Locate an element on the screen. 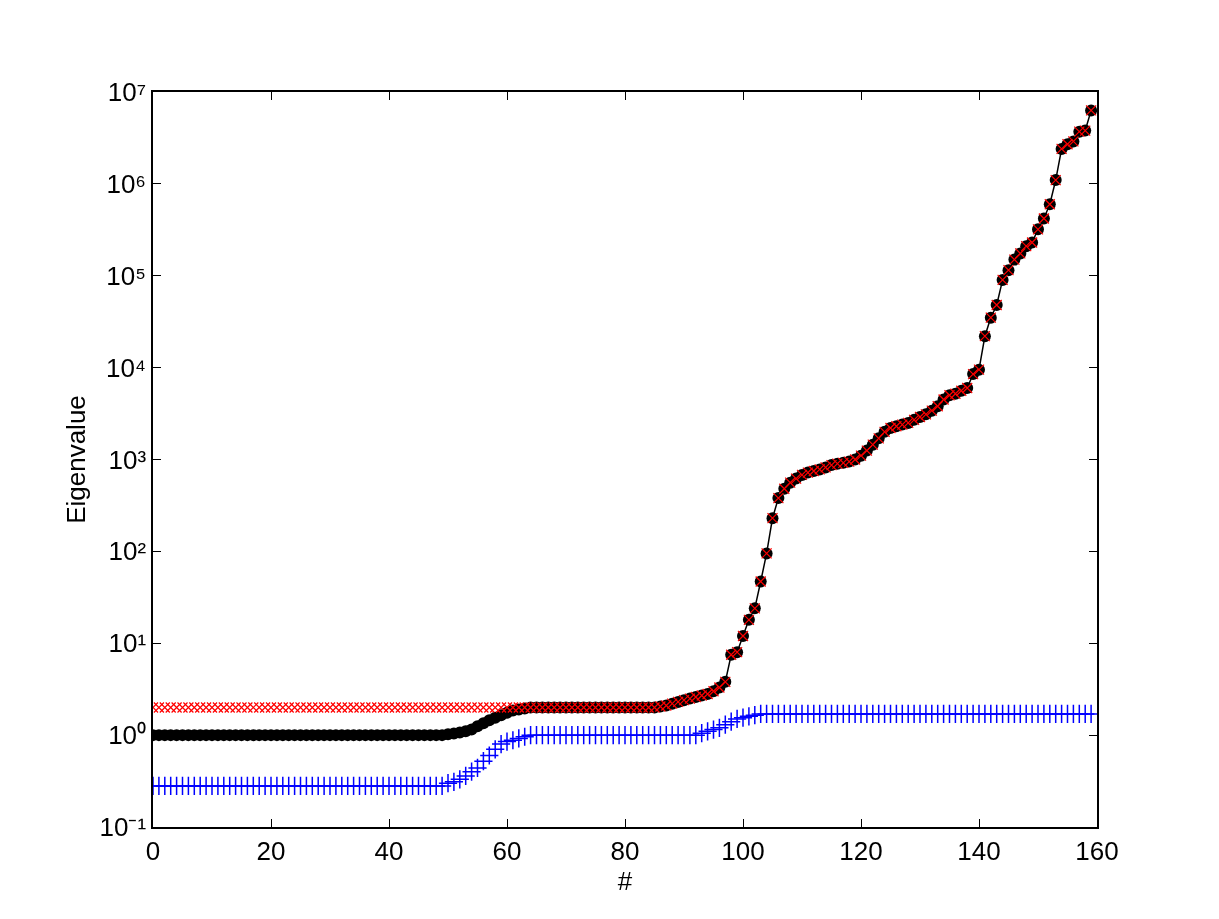 Image resolution: width=1219 pixels, height=919 pixels. x-tick-label: 60 is located at coordinates (507, 850).